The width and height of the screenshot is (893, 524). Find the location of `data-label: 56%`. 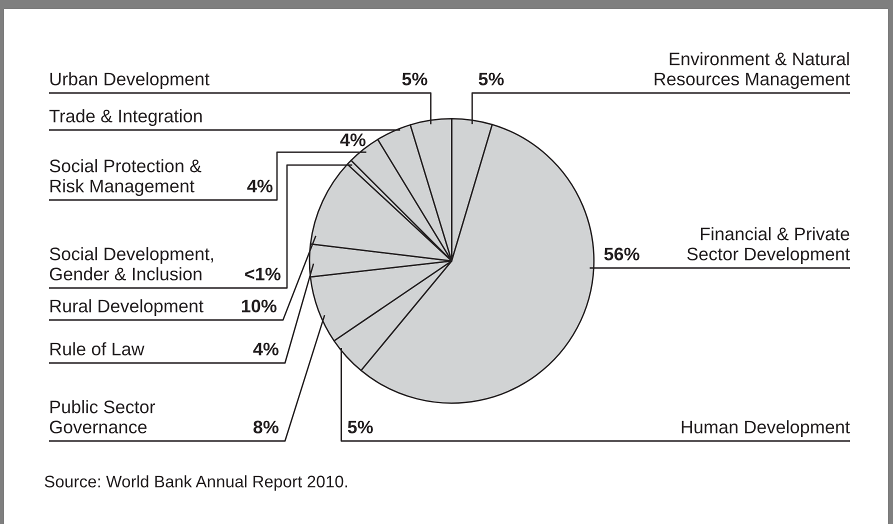

data-label: 56% is located at coordinates (622, 254).